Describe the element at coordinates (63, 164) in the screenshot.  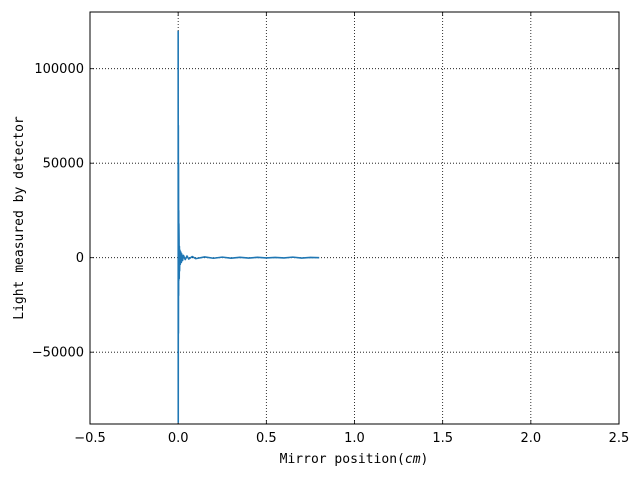
I see `y-tick-label: 50000` at that location.